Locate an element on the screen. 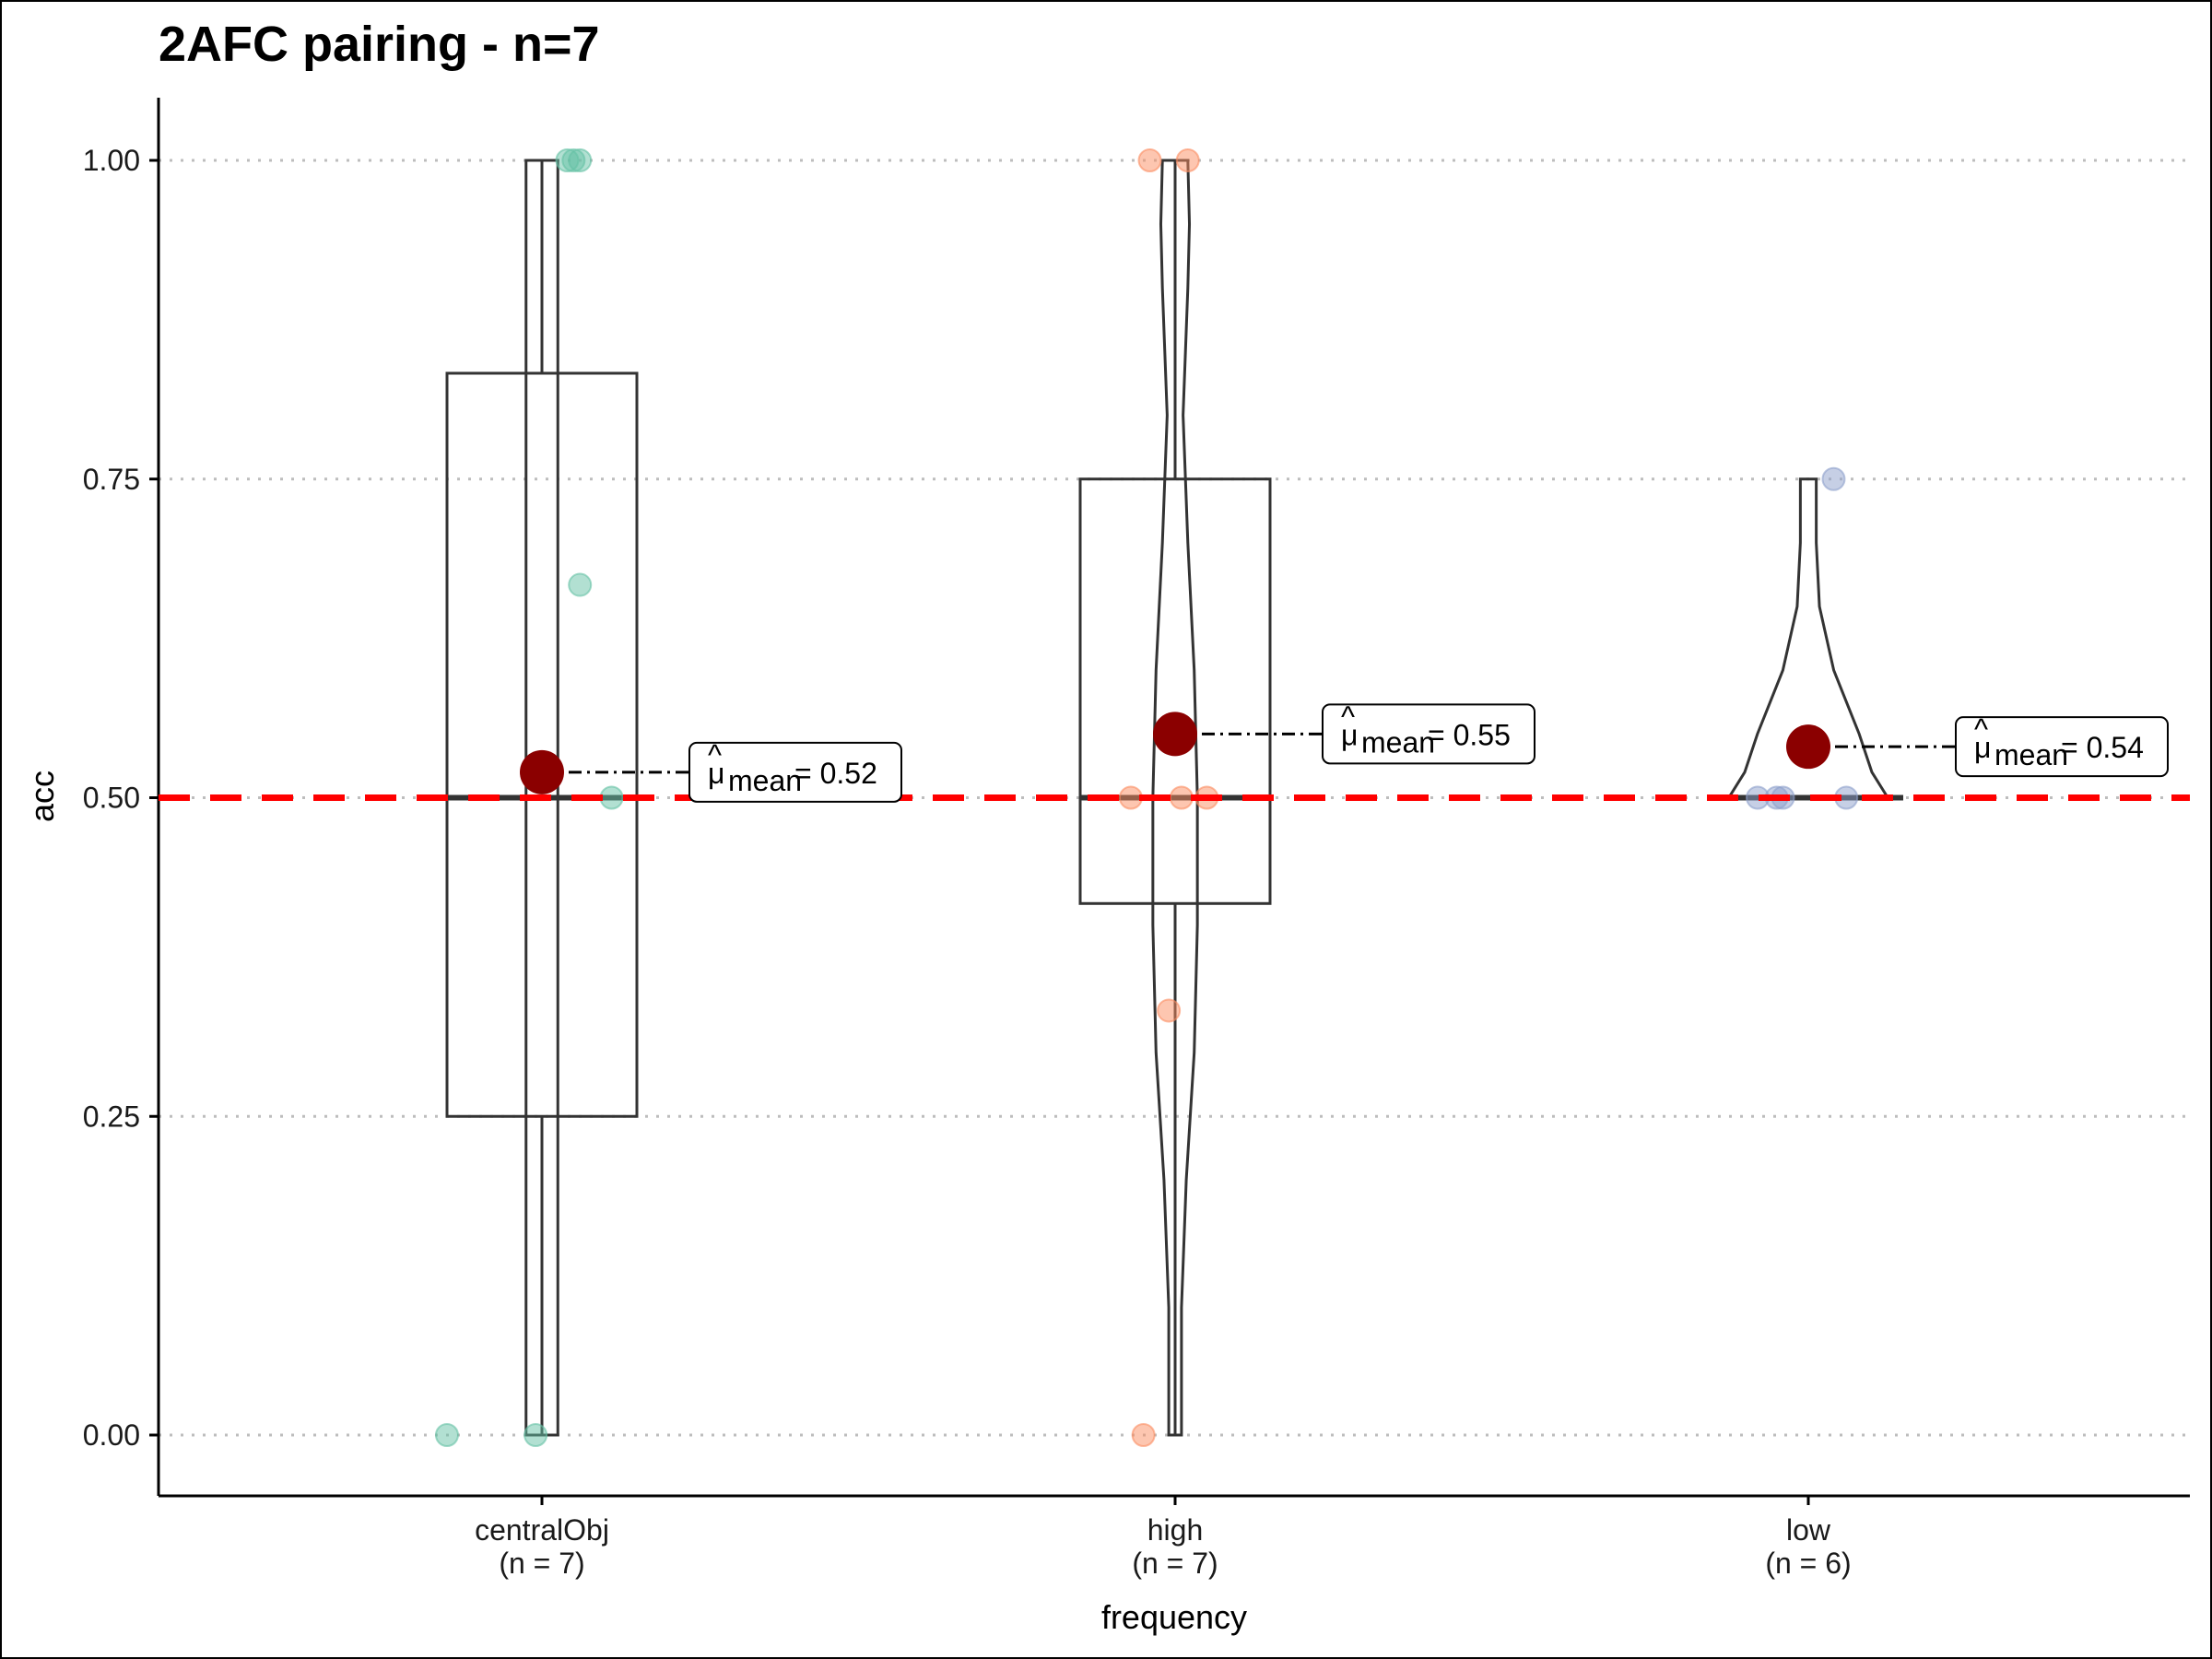 This screenshot has height=1659, width=2212. x-tick-label: low is located at coordinates (1808, 1530).